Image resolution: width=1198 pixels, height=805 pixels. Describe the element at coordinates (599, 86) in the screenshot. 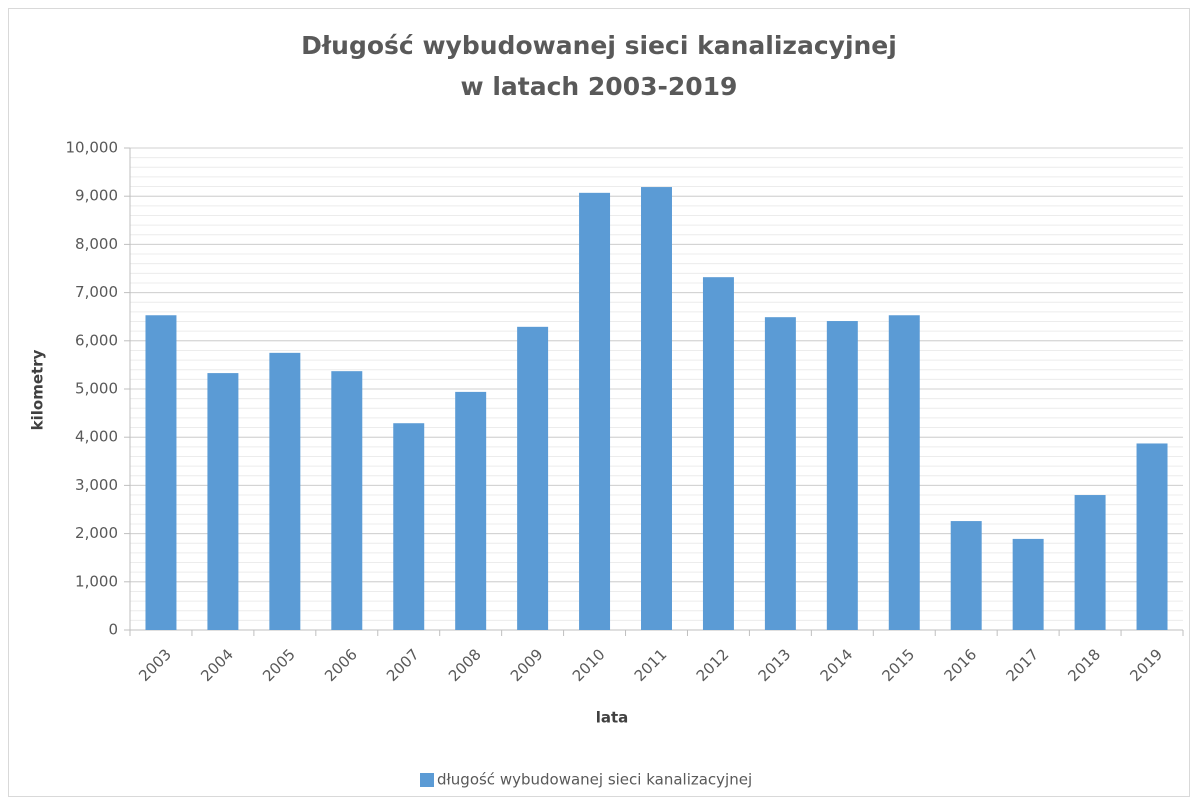

I see `chart-title: w latach 2003-2019` at that location.